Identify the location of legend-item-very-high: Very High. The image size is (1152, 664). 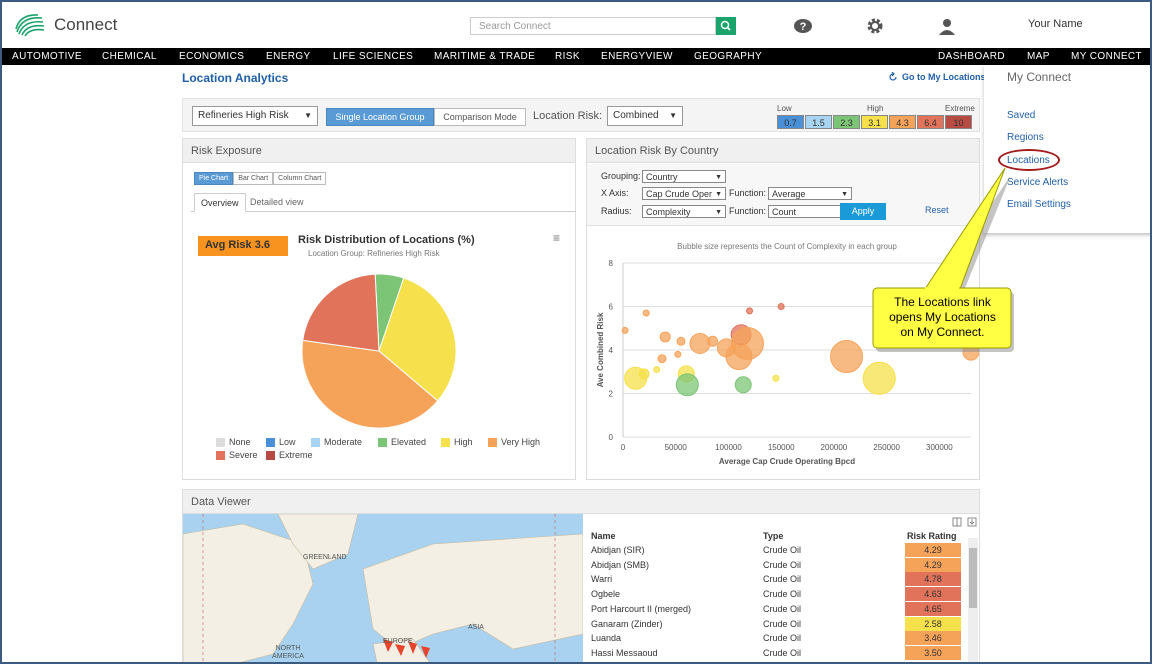
(514, 442).